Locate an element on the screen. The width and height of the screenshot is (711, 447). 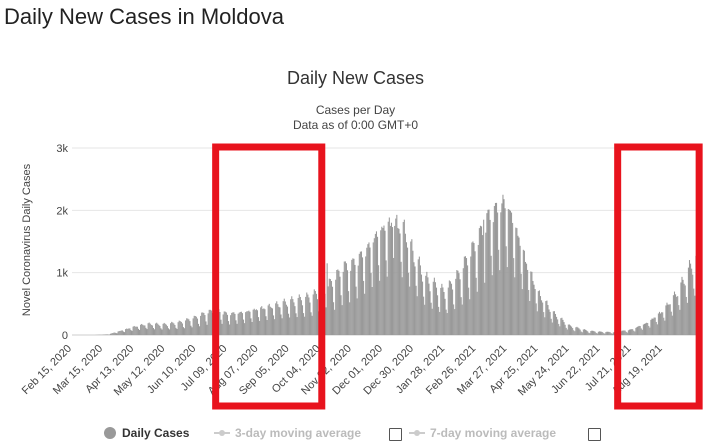
legend-item-daily-cases: Daily Cases is located at coordinates (146, 433).